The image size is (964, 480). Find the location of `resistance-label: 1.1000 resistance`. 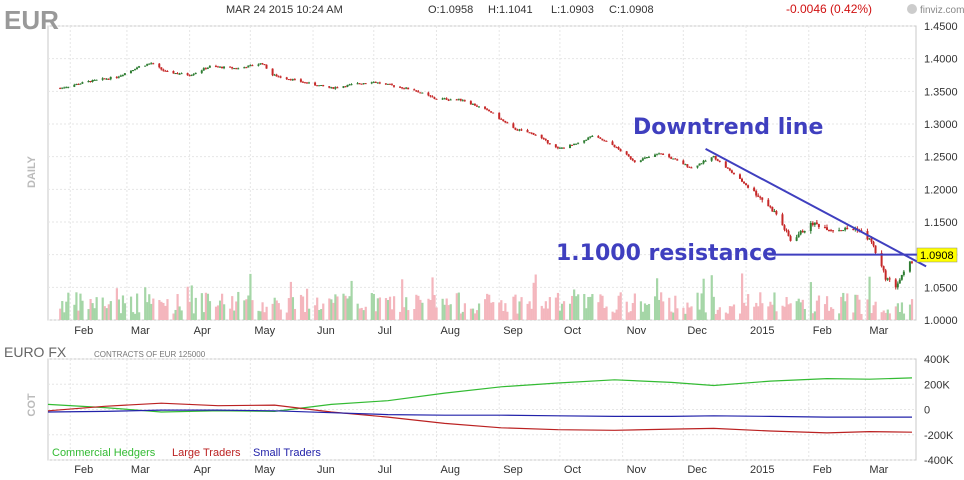

resistance-label: 1.1000 resistance is located at coordinates (666, 253).